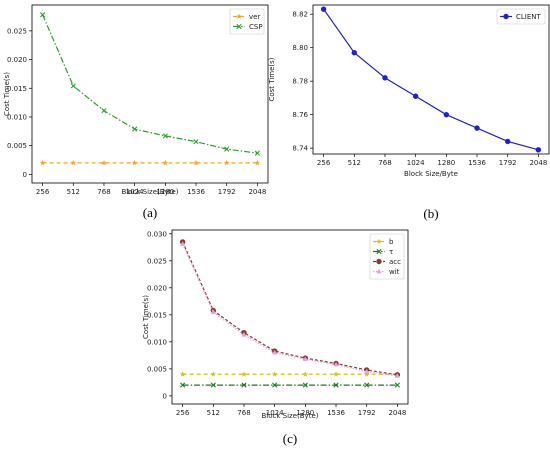  I want to click on legend-label-CSP: CSP, so click(256, 27).